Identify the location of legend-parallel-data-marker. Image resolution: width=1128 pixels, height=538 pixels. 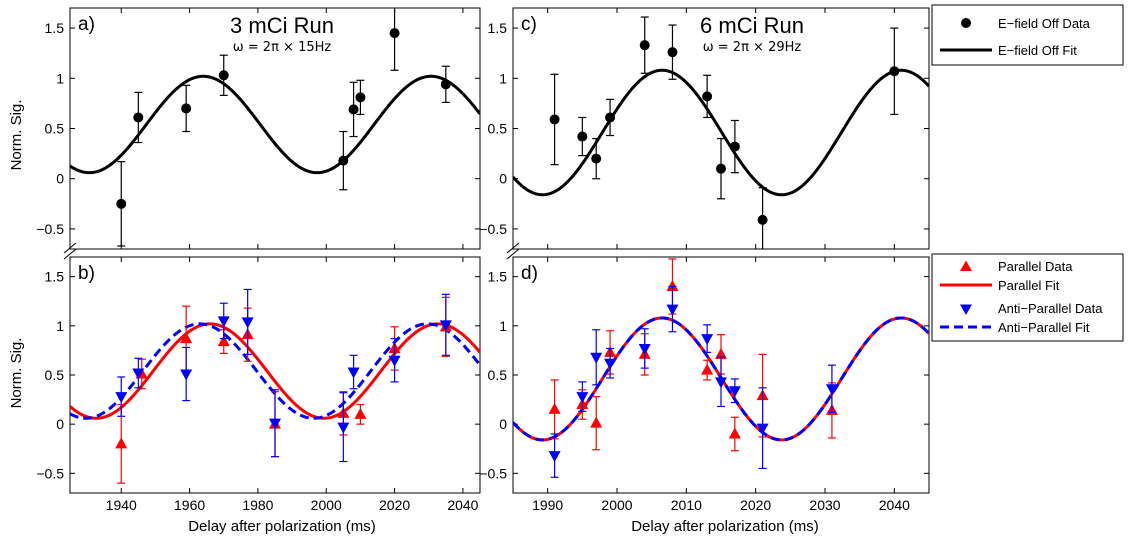
(966, 265).